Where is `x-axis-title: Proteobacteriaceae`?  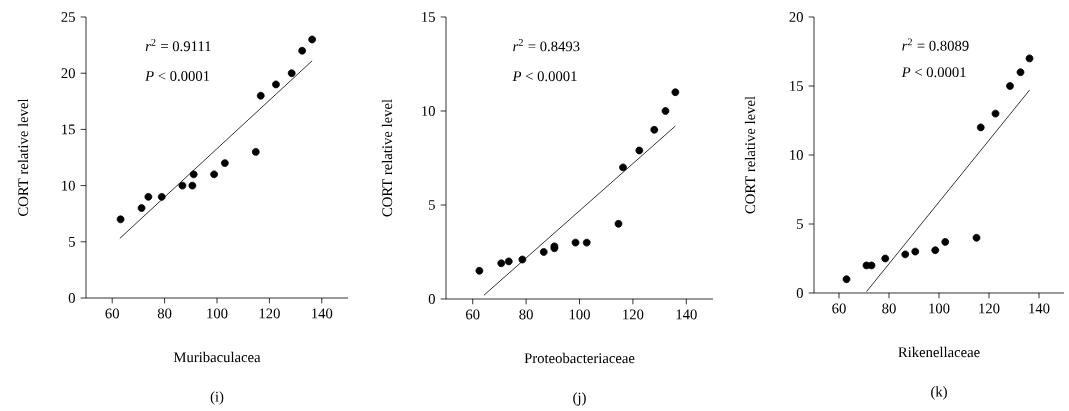 x-axis-title: Proteobacteriaceae is located at coordinates (579, 358).